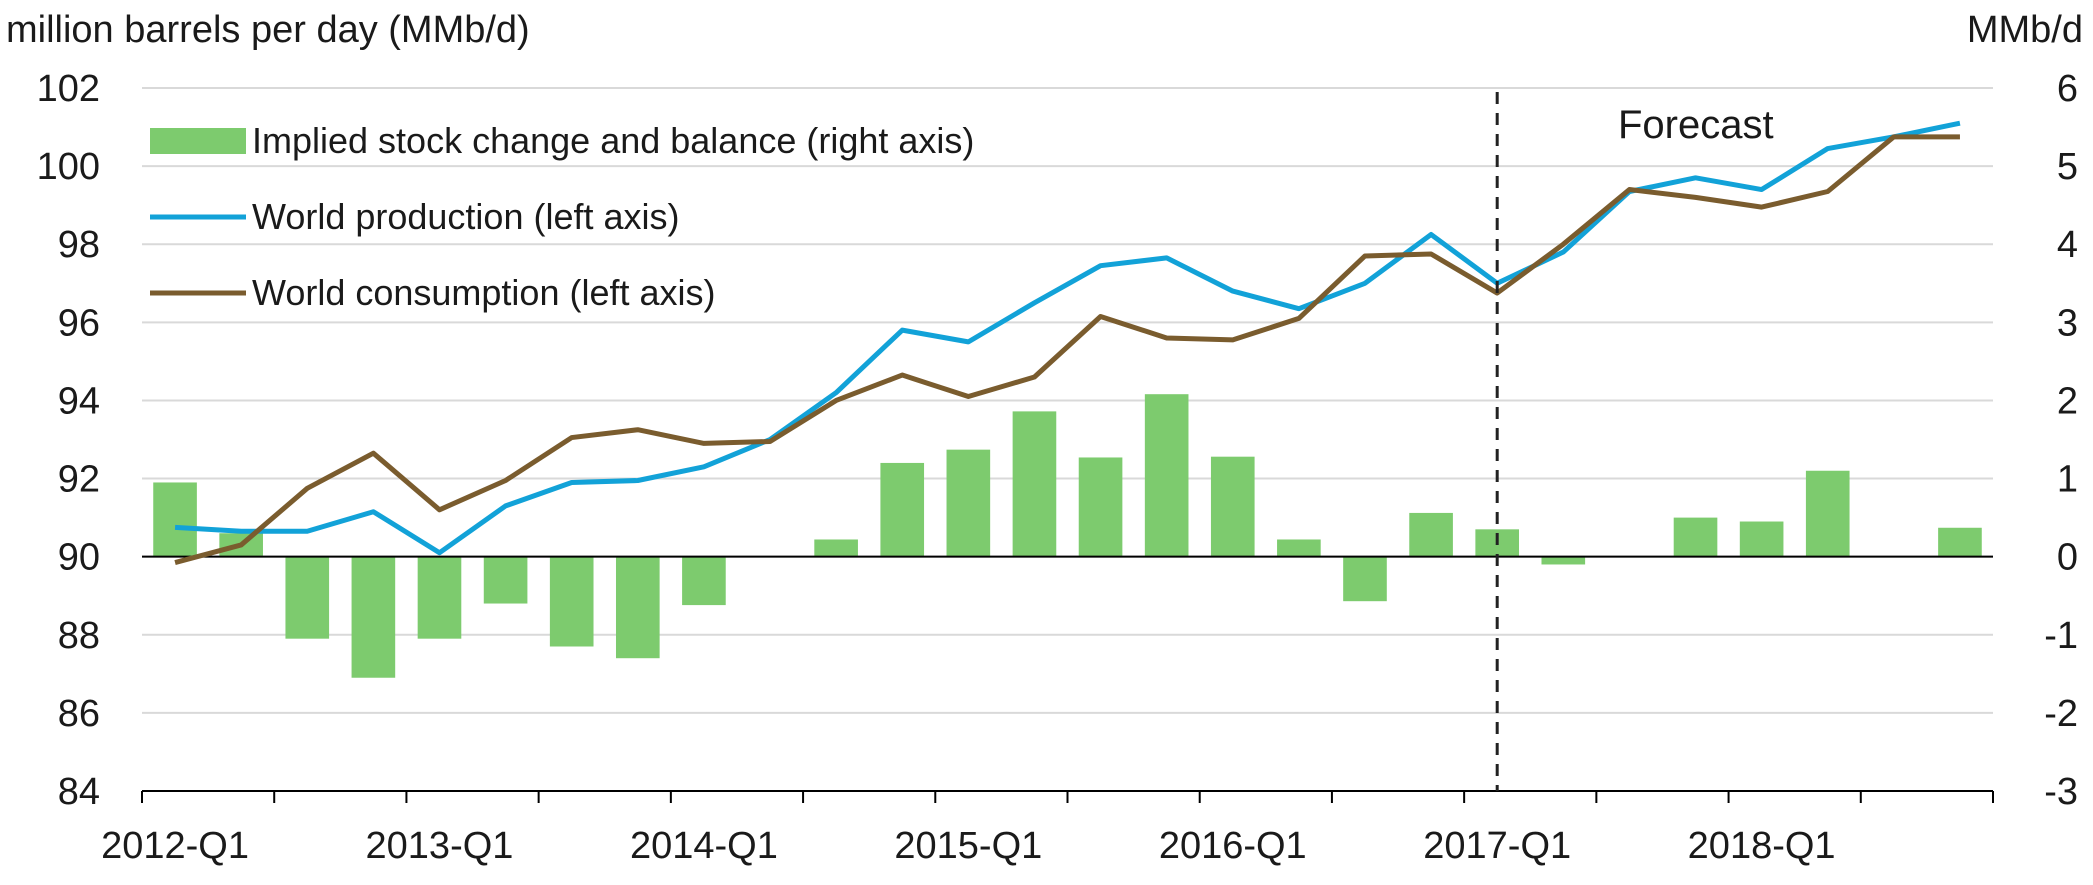 This screenshot has width=2093, height=885. Describe the element at coordinates (79, 245) in the screenshot. I see `left-tick-label: 98` at that location.